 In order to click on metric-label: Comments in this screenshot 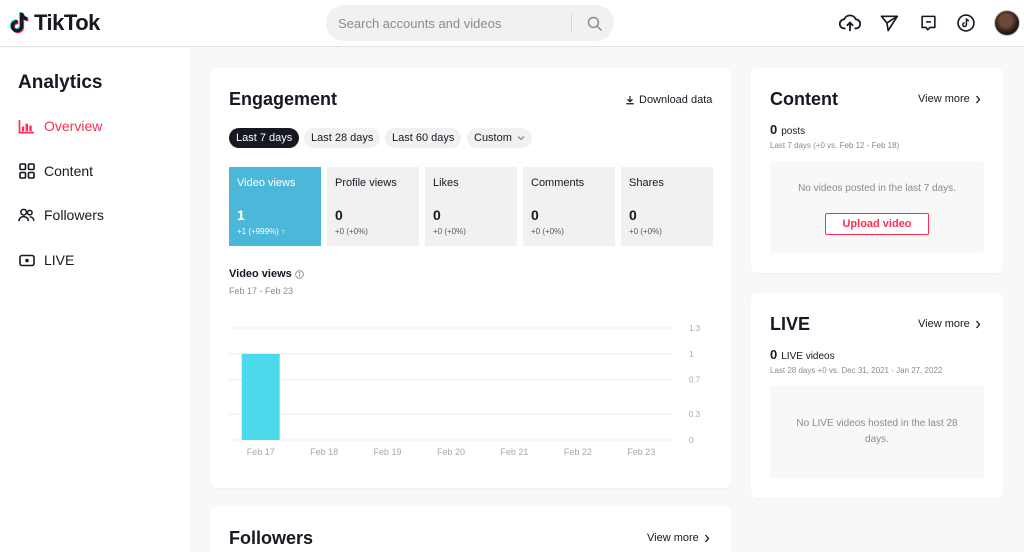, I will do `click(558, 183)`.